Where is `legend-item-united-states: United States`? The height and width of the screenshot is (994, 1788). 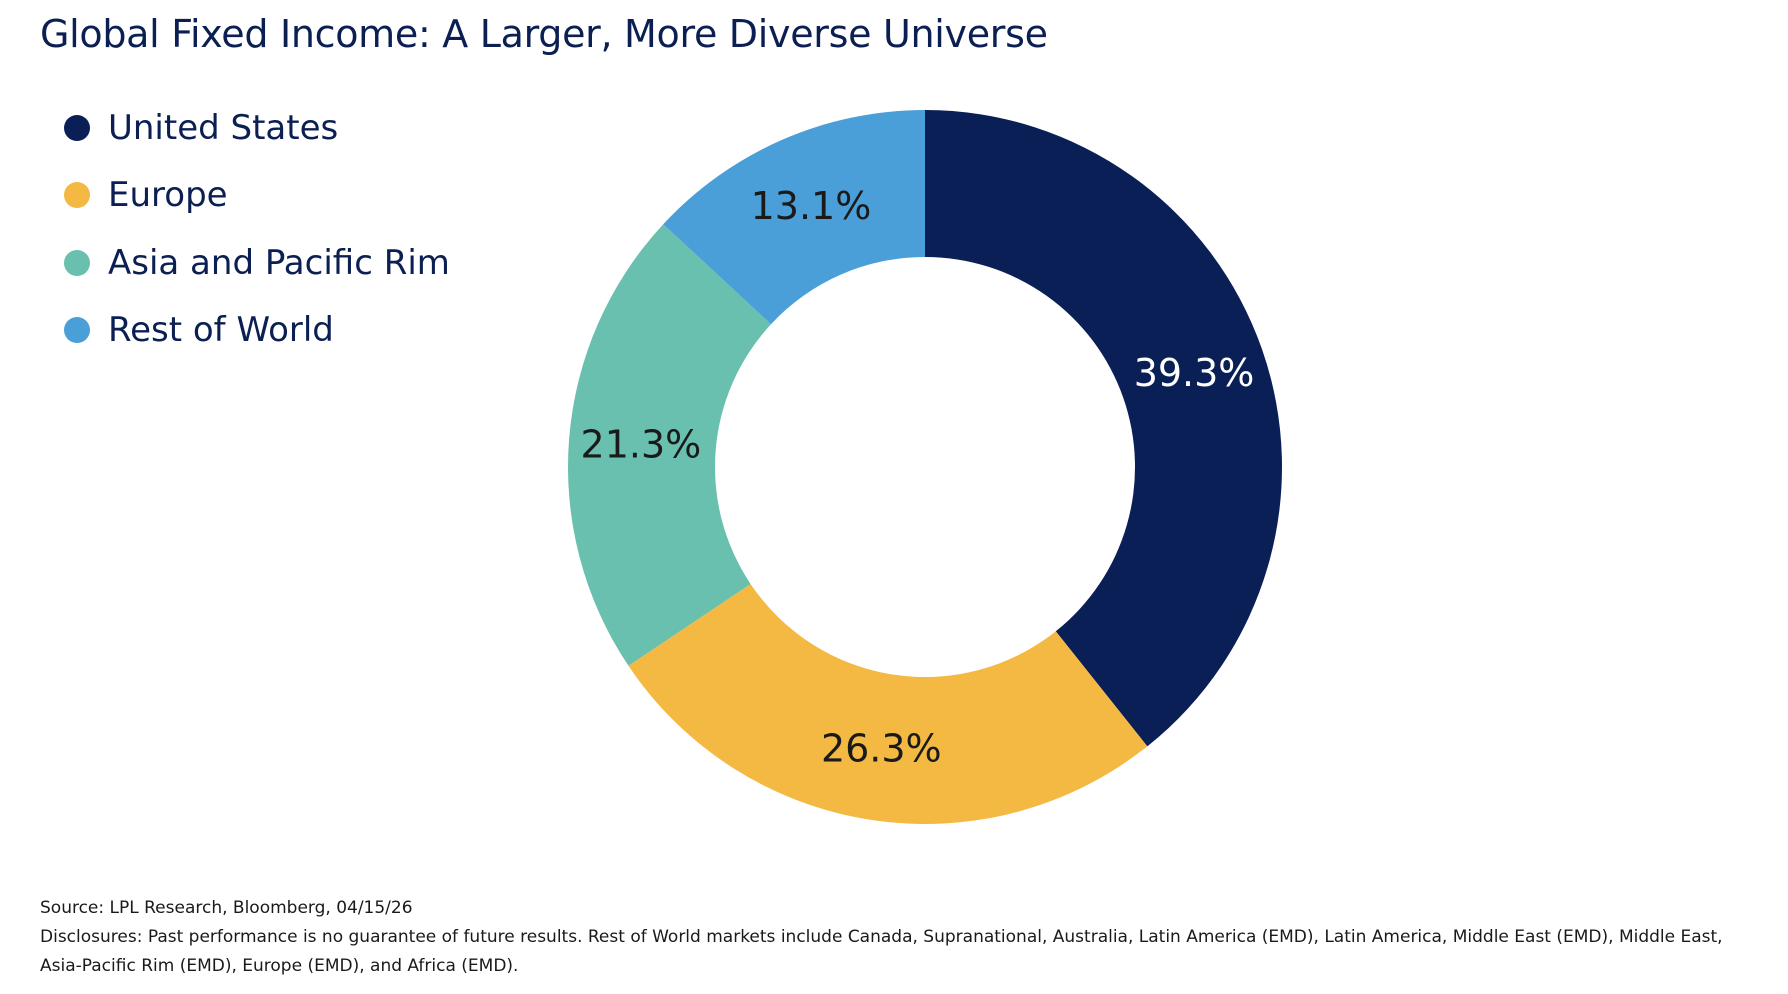 legend-item-united-states: United States is located at coordinates (257, 128).